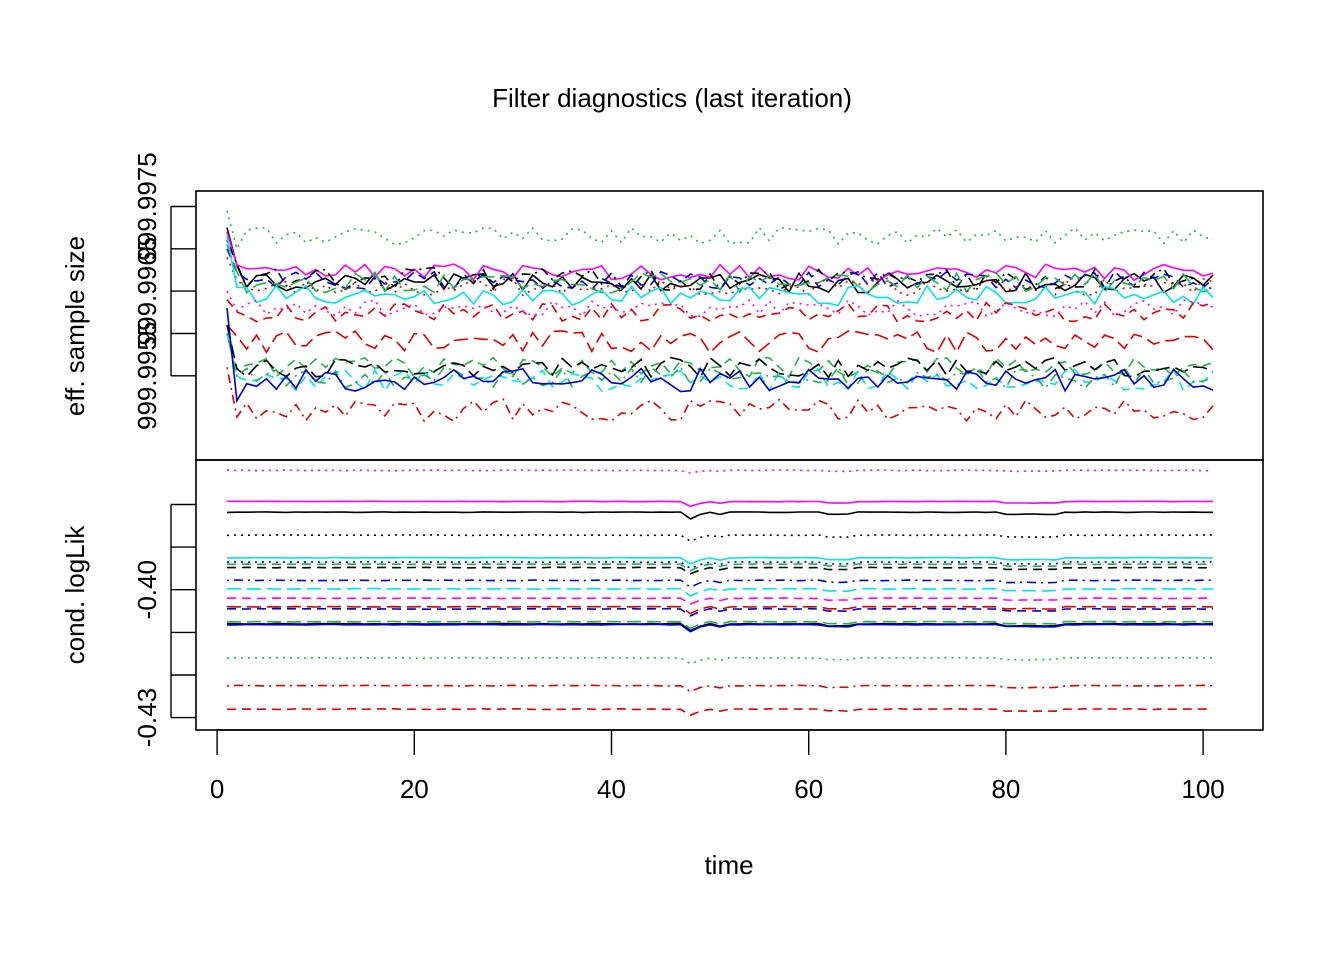 This screenshot has height=960, width=1344. Describe the element at coordinates (147, 206) in the screenshot. I see `ess-y-tick-label: 999.9975` at that location.